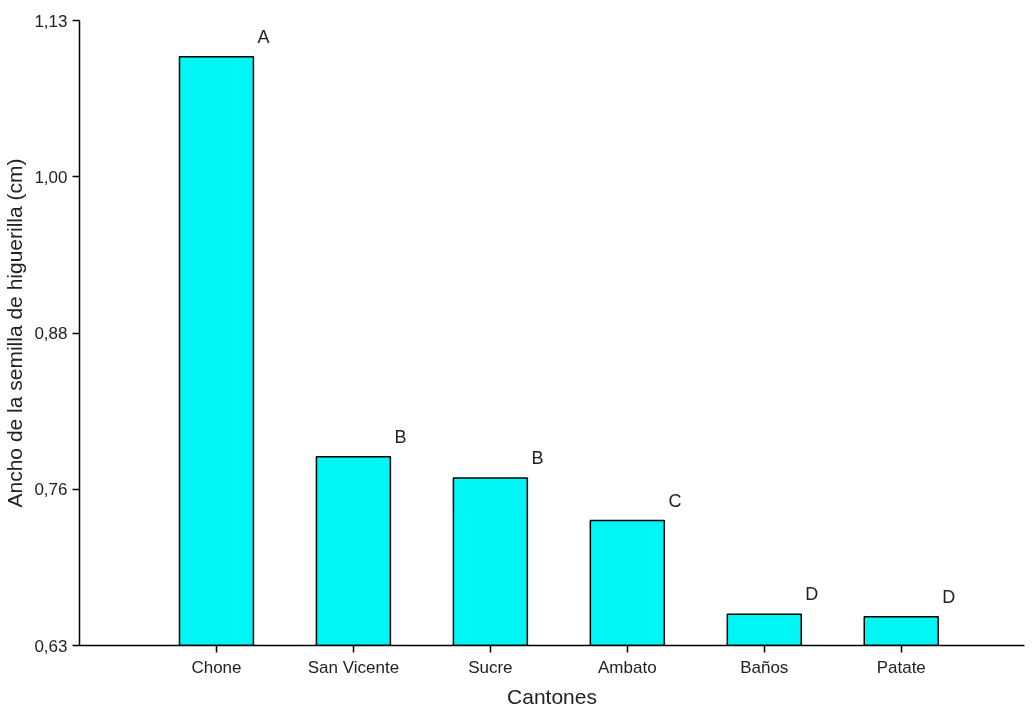  What do you see at coordinates (51, 177) in the screenshot?
I see `y-tick-label: 1,00` at bounding box center [51, 177].